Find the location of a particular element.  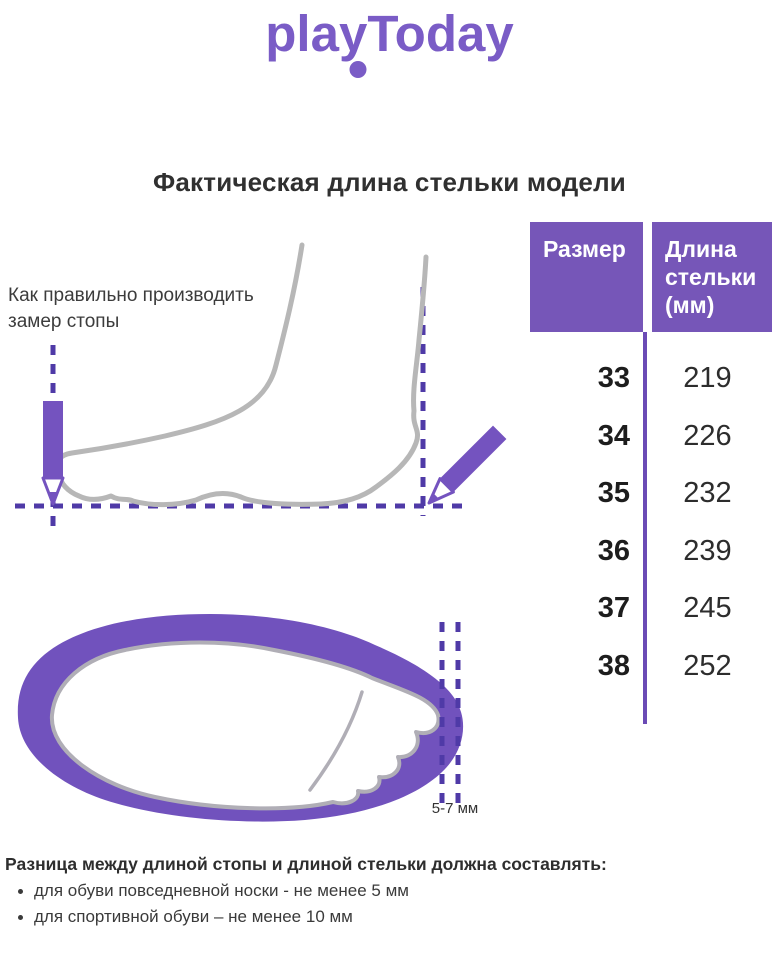

insole-gap-label: 5-7 мм is located at coordinates (455, 808).